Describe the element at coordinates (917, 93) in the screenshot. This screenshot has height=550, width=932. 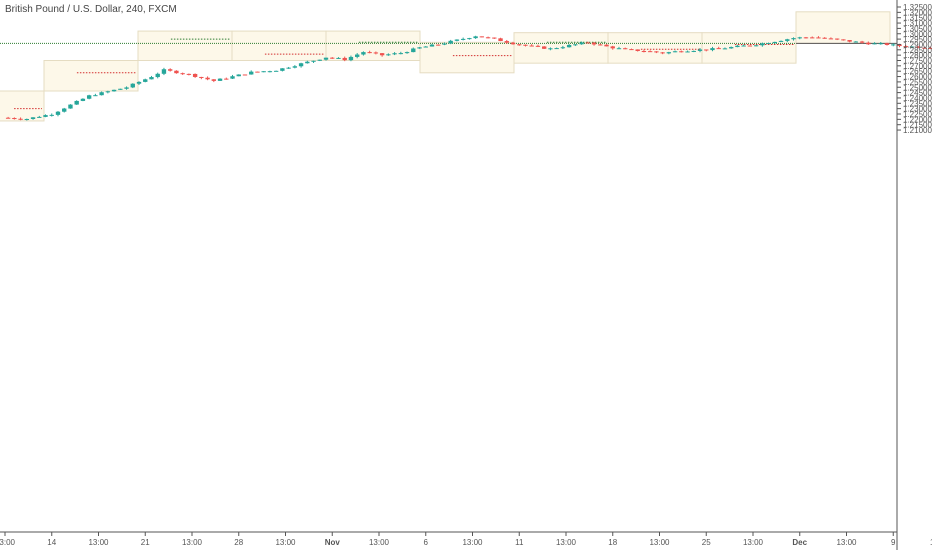
I see `price-tick-label: 1.24500` at that location.